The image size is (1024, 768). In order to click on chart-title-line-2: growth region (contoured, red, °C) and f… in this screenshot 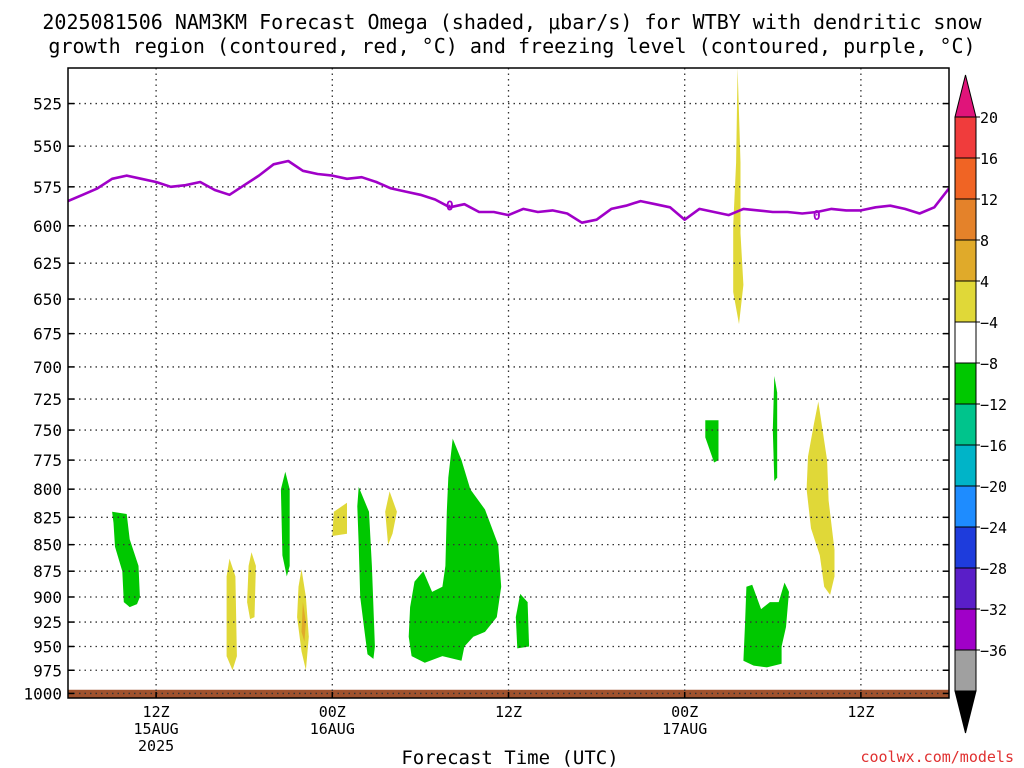, I will do `click(512, 46)`.